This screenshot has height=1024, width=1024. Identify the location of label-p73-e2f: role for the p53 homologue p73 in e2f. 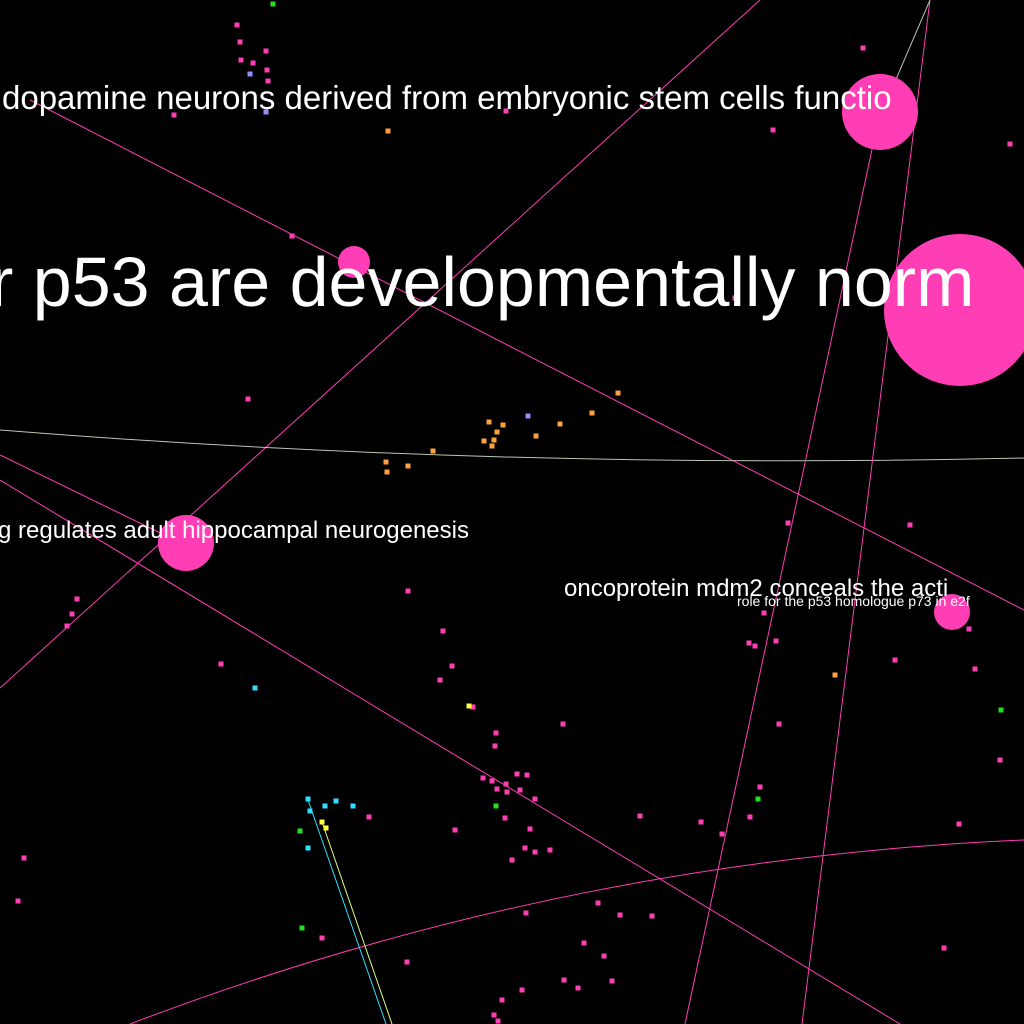
(853, 601).